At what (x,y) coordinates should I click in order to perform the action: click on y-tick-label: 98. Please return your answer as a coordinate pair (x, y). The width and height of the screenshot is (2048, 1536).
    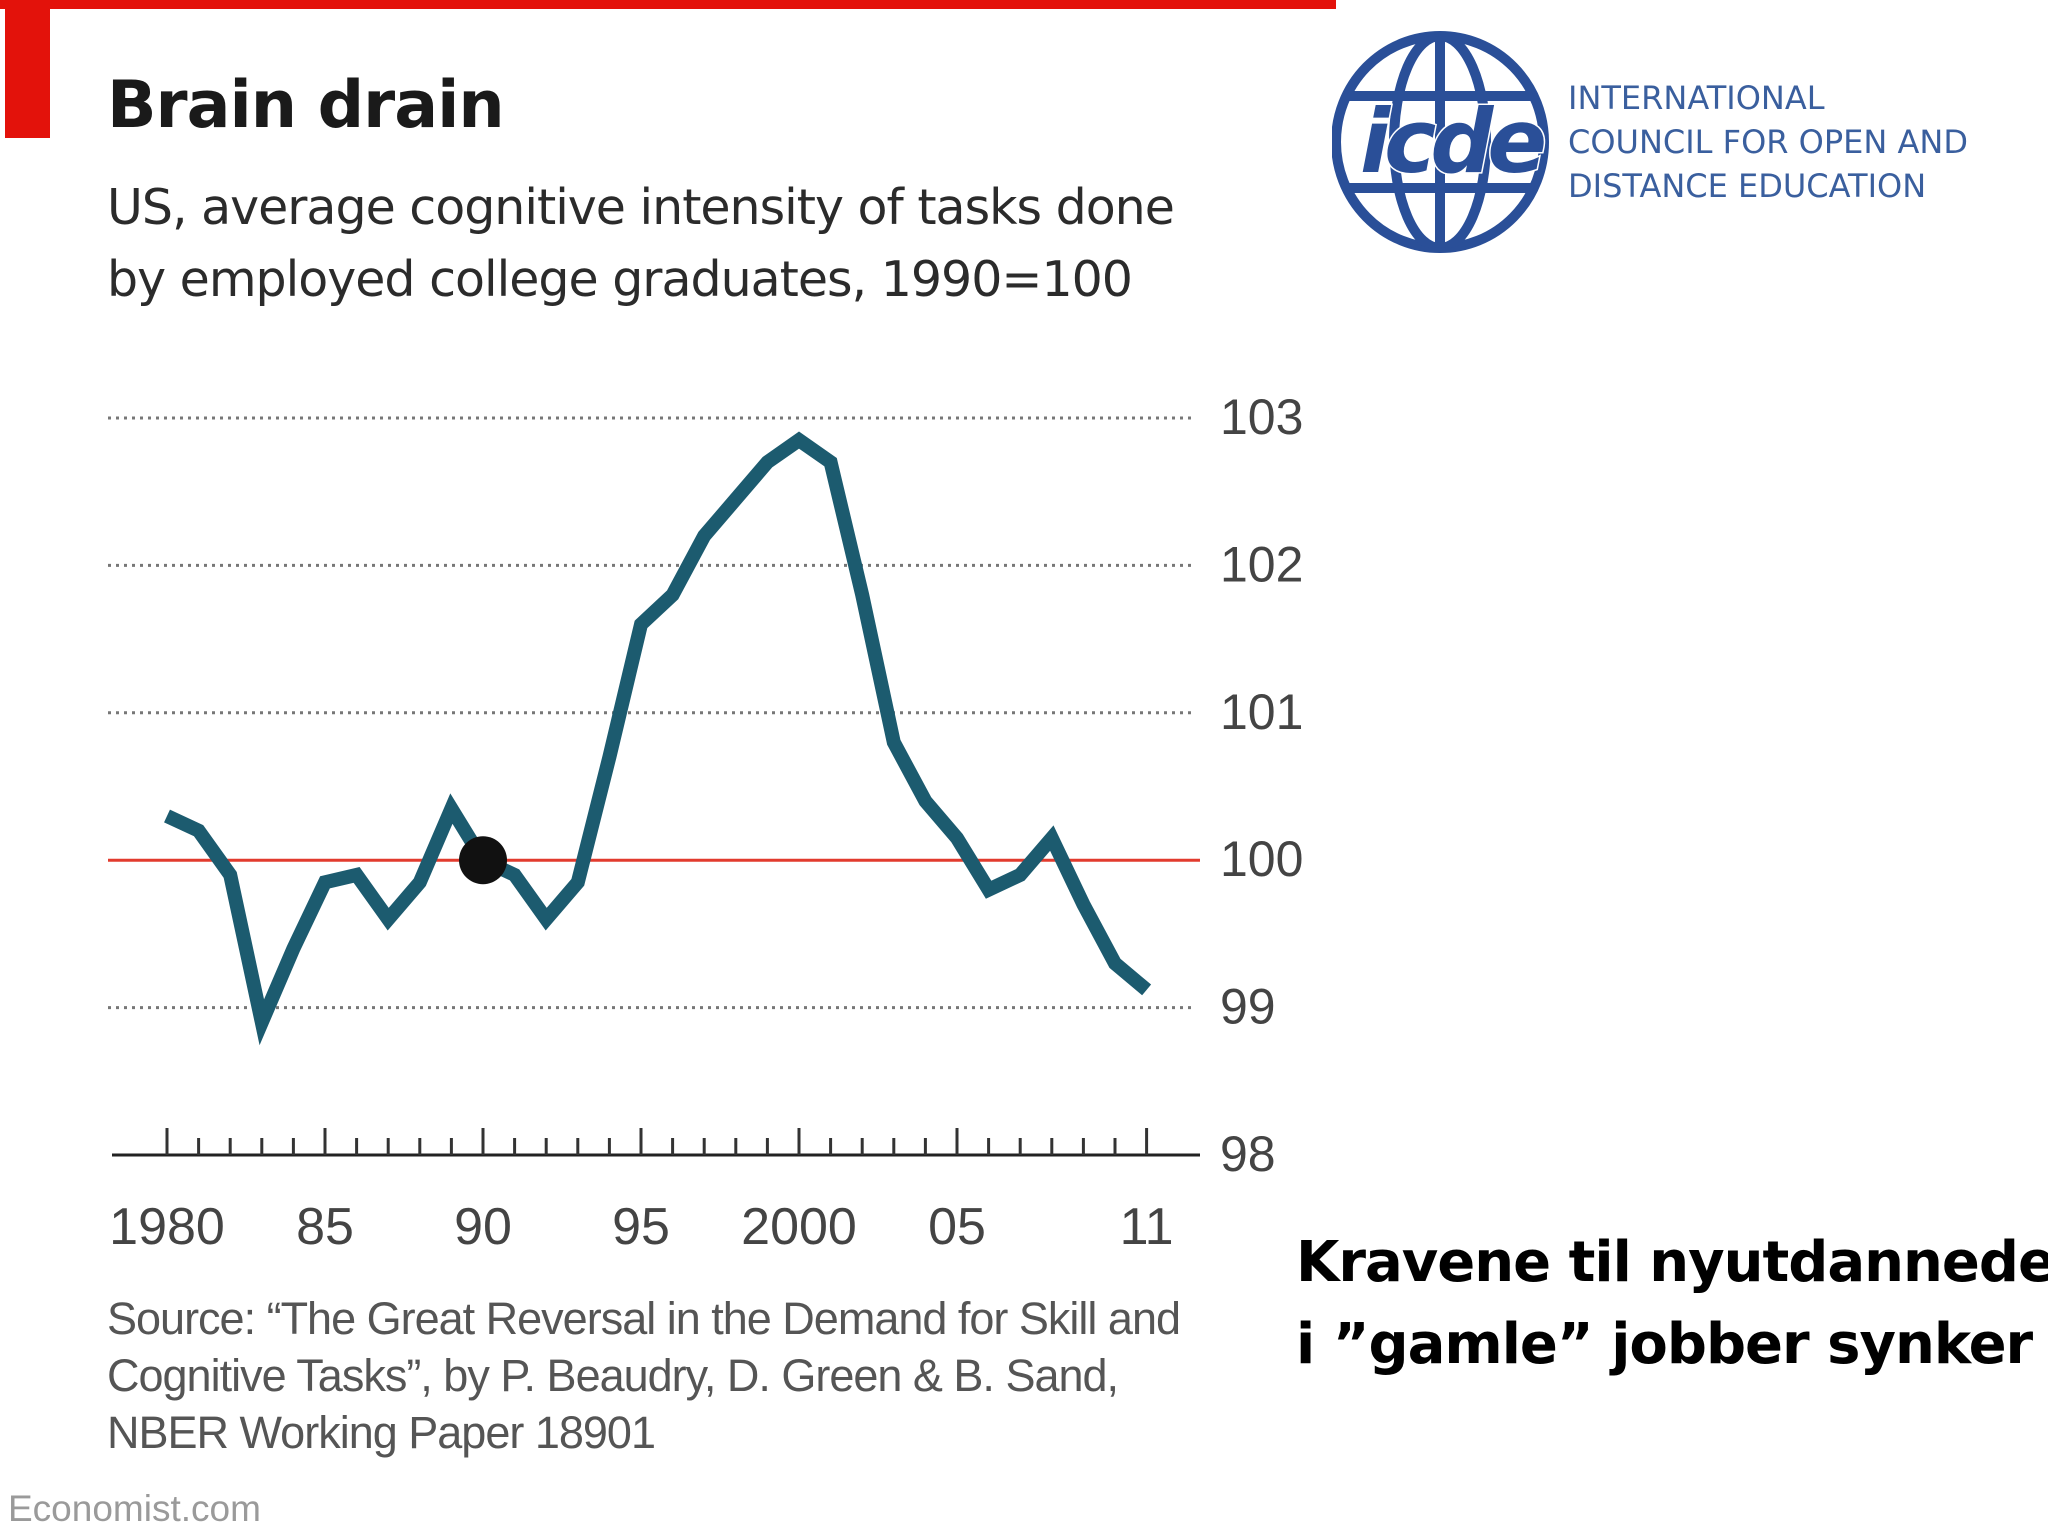
    Looking at the image, I should click on (1248, 1154).